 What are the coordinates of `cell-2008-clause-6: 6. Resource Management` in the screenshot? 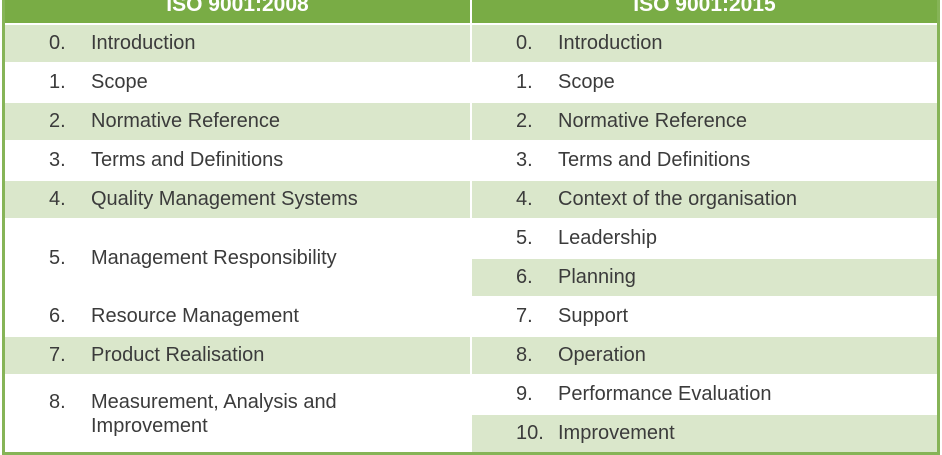 It's located at (237, 316).